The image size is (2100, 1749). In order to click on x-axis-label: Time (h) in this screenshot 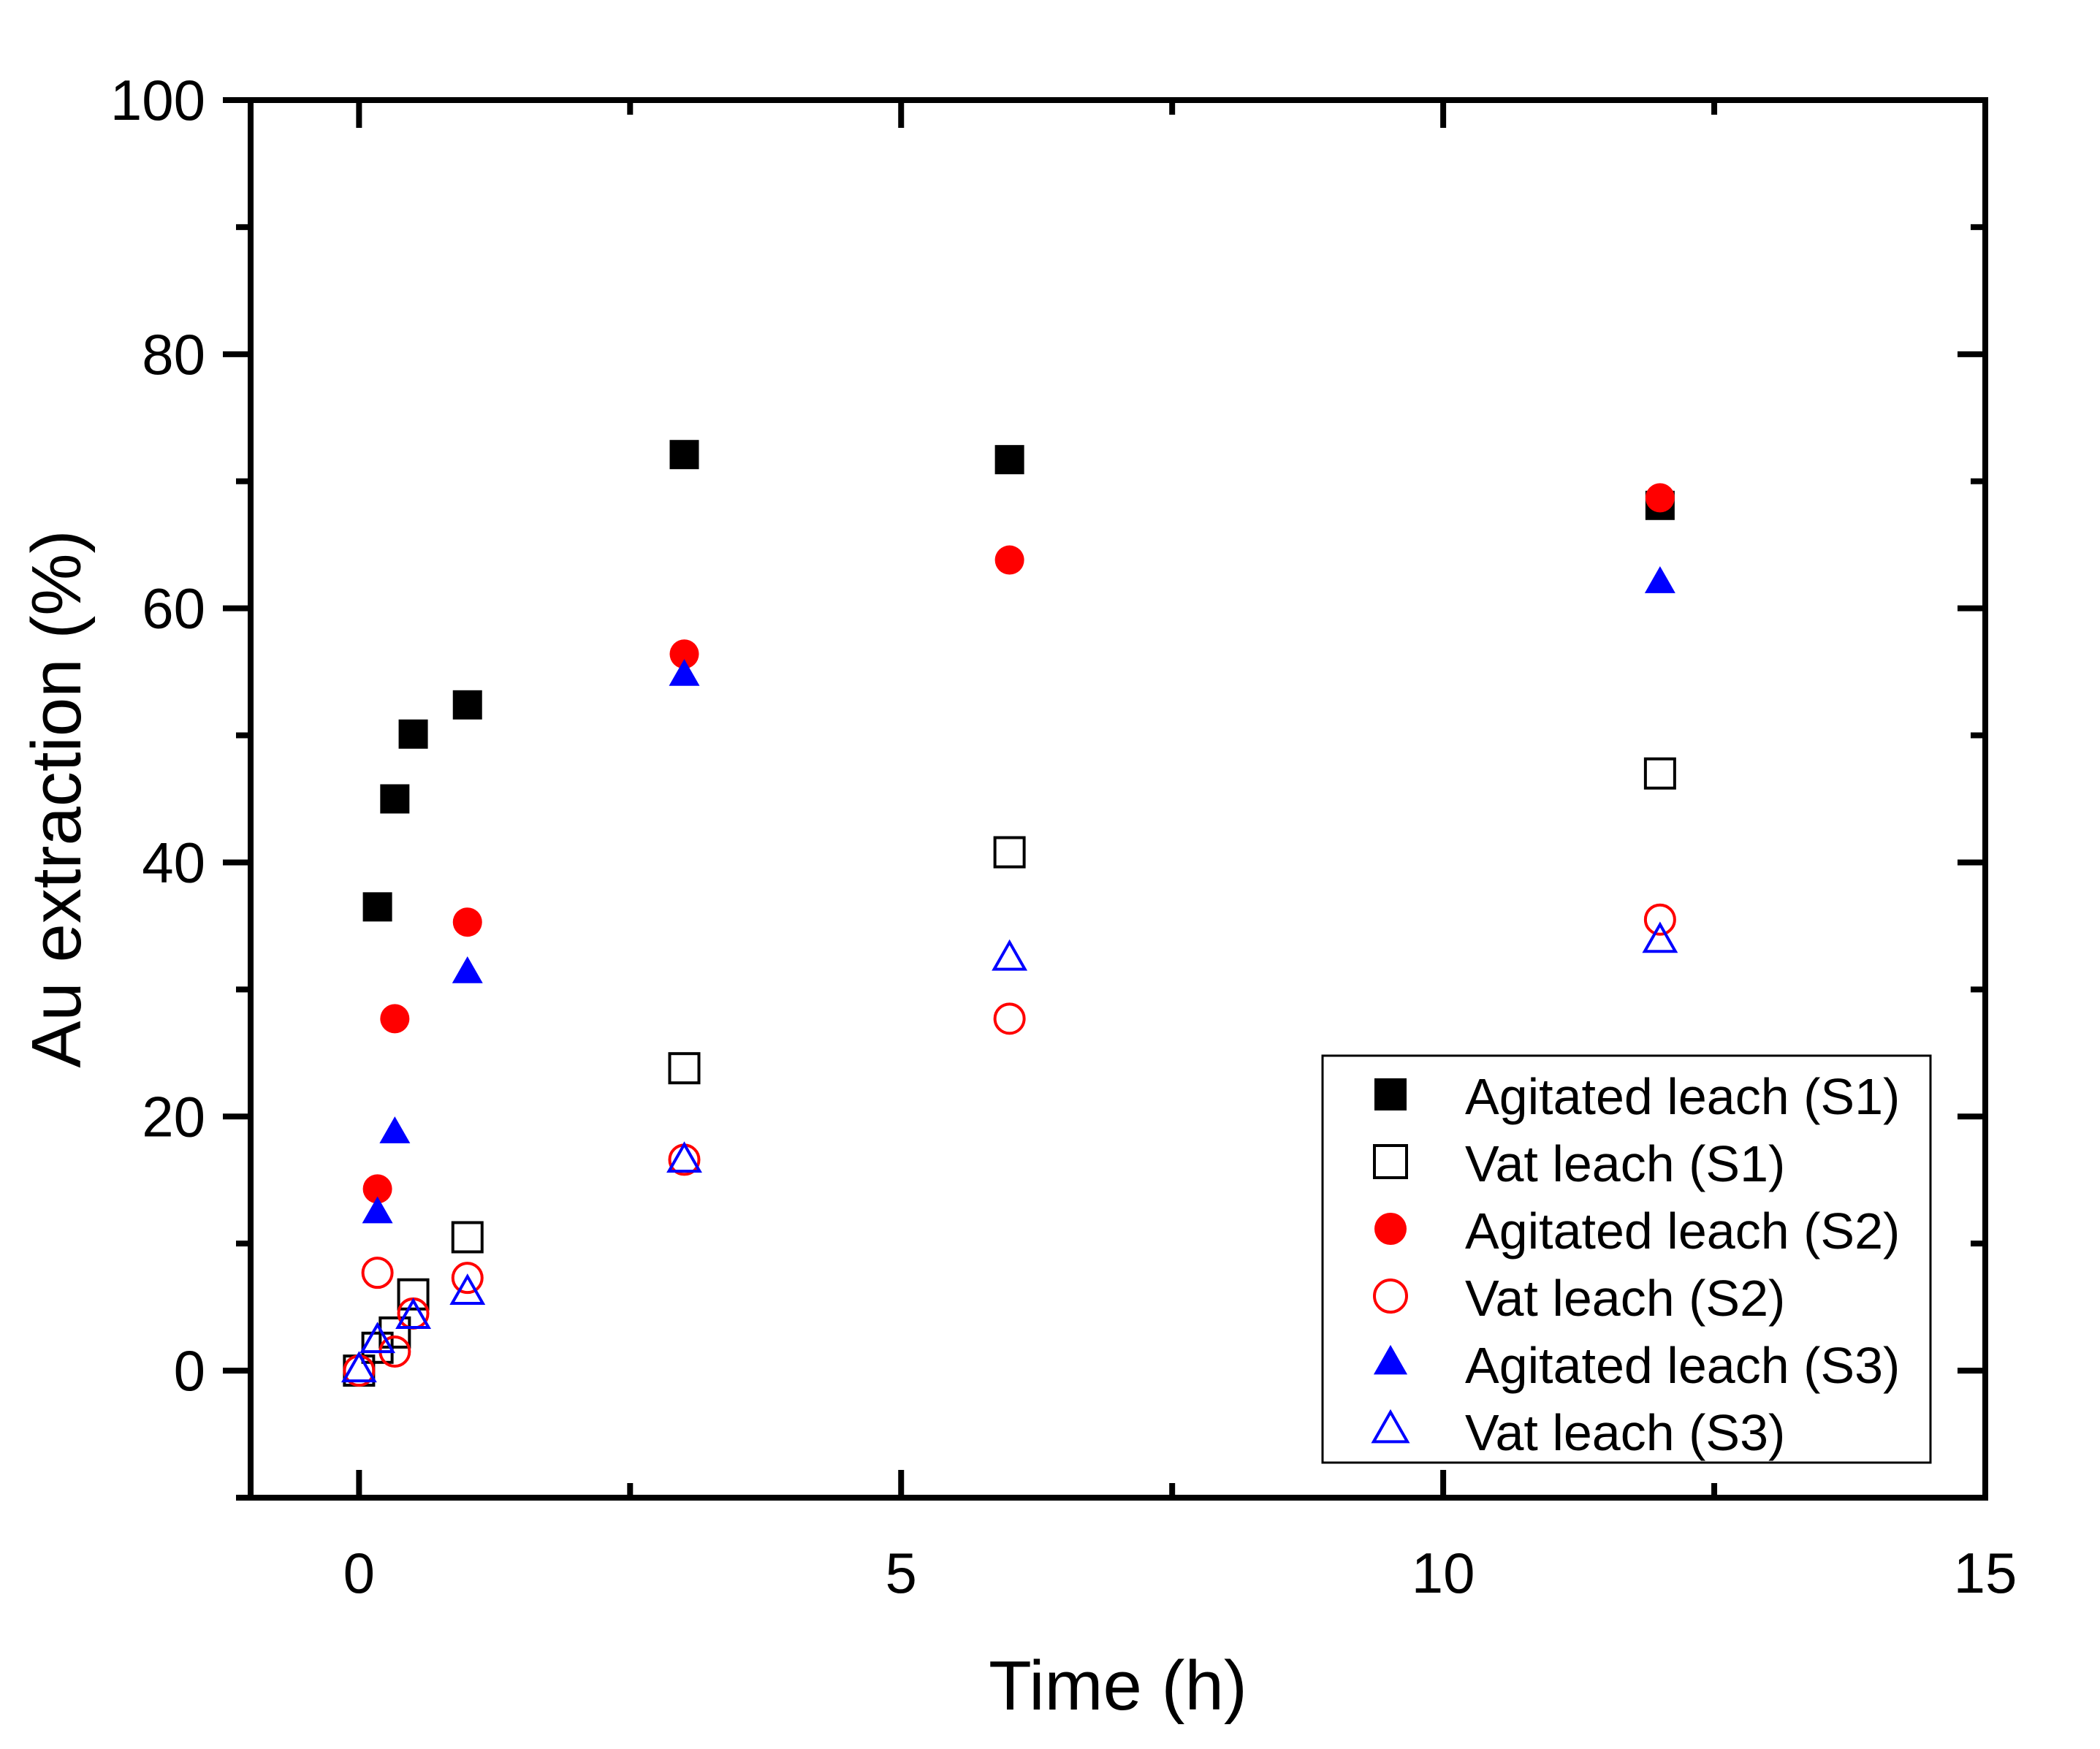, I will do `click(1118, 1686)`.